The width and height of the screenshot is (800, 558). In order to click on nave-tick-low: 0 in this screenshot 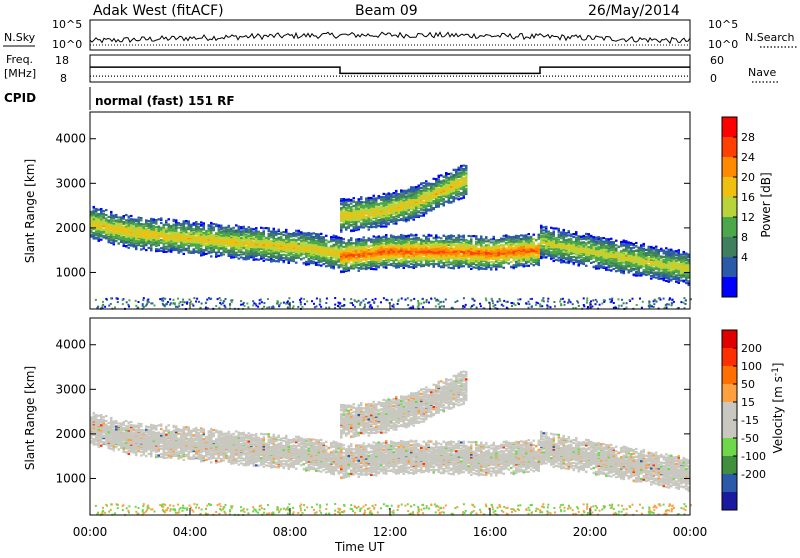, I will do `click(713, 78)`.